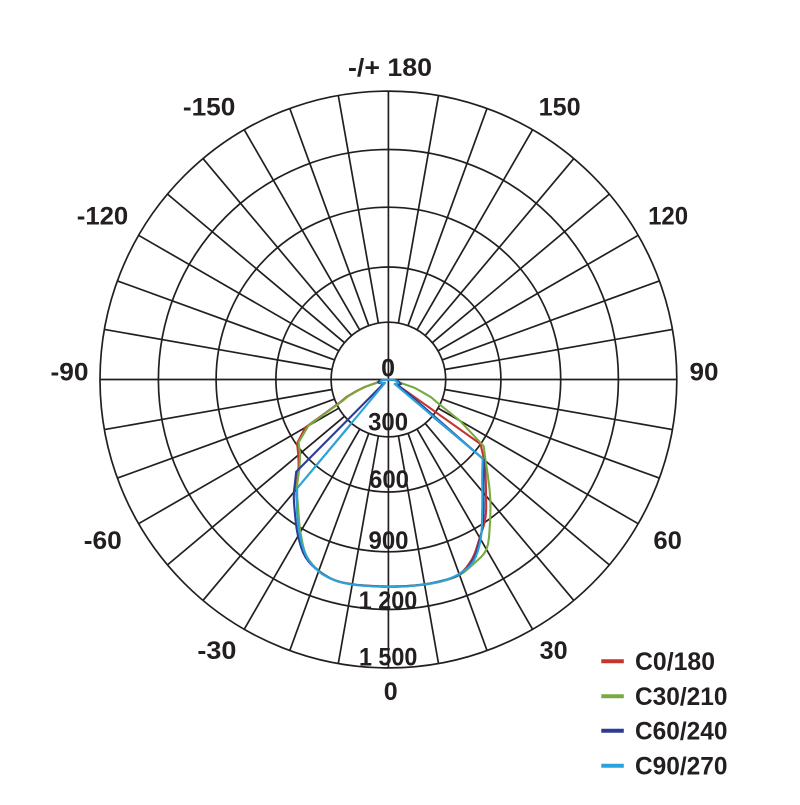 The width and height of the screenshot is (800, 805). What do you see at coordinates (681, 731) in the screenshot?
I see `svg-text: C60/240` at bounding box center [681, 731].